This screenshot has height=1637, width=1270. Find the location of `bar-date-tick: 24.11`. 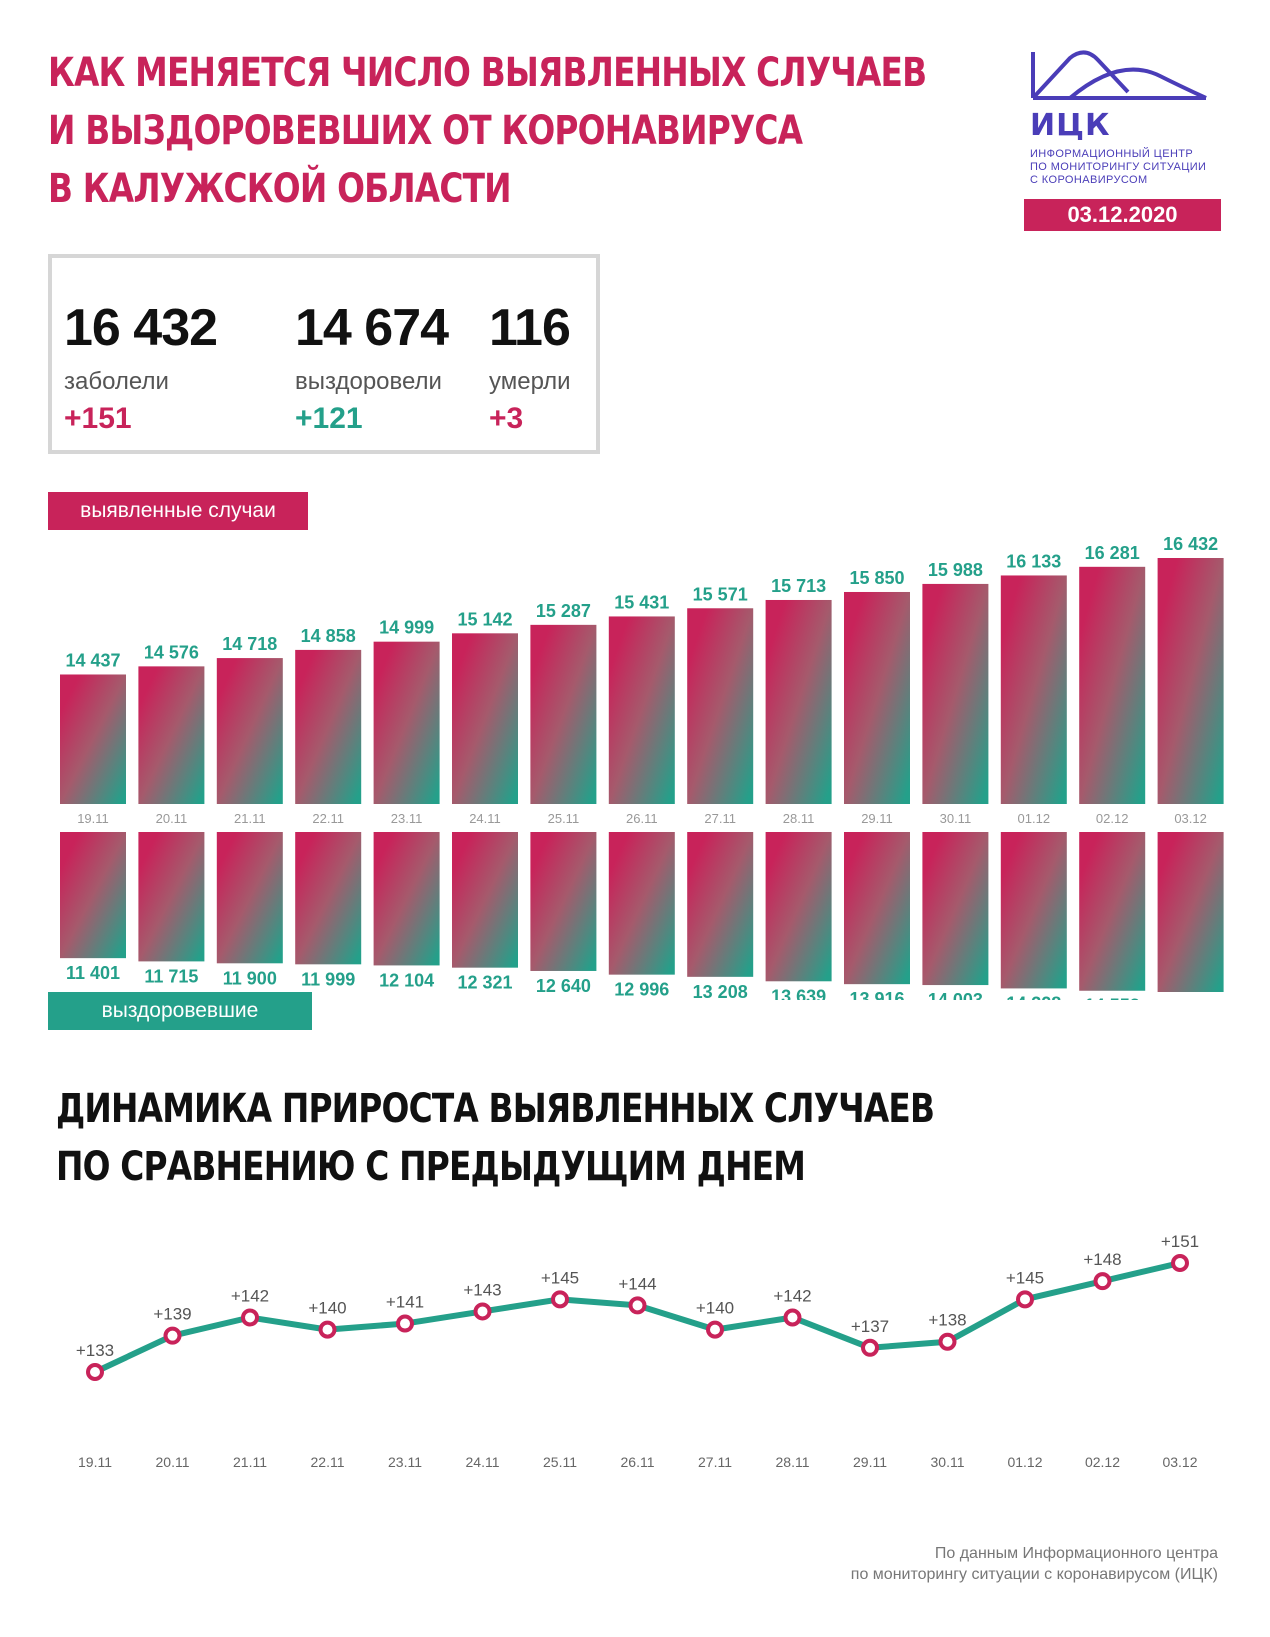

bar-date-tick: 24.11 is located at coordinates (485, 818).